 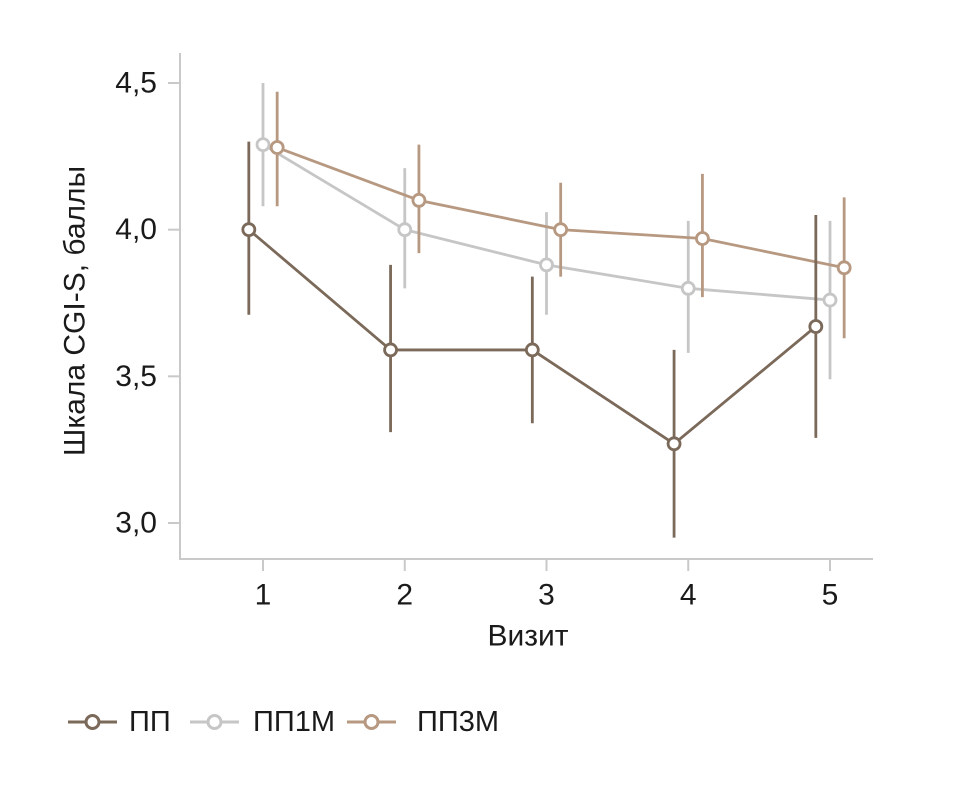 What do you see at coordinates (136, 376) in the screenshot?
I see `y-tick-label: 3,5` at bounding box center [136, 376].